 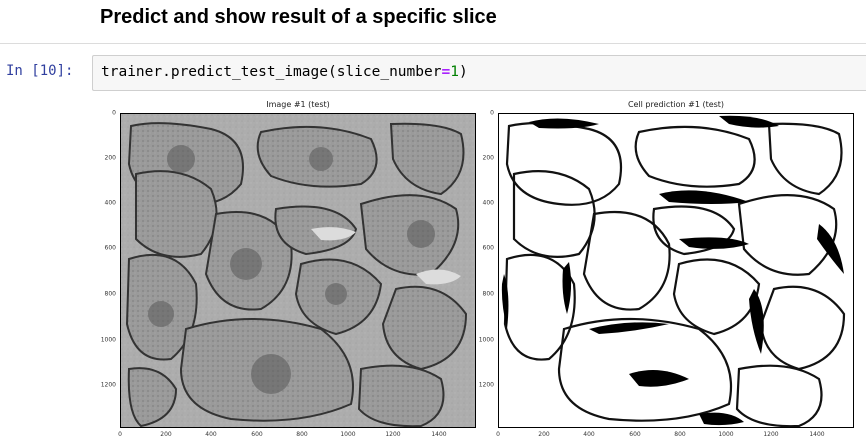 I want to click on left-x-tick: 1000, so click(x=348, y=434).